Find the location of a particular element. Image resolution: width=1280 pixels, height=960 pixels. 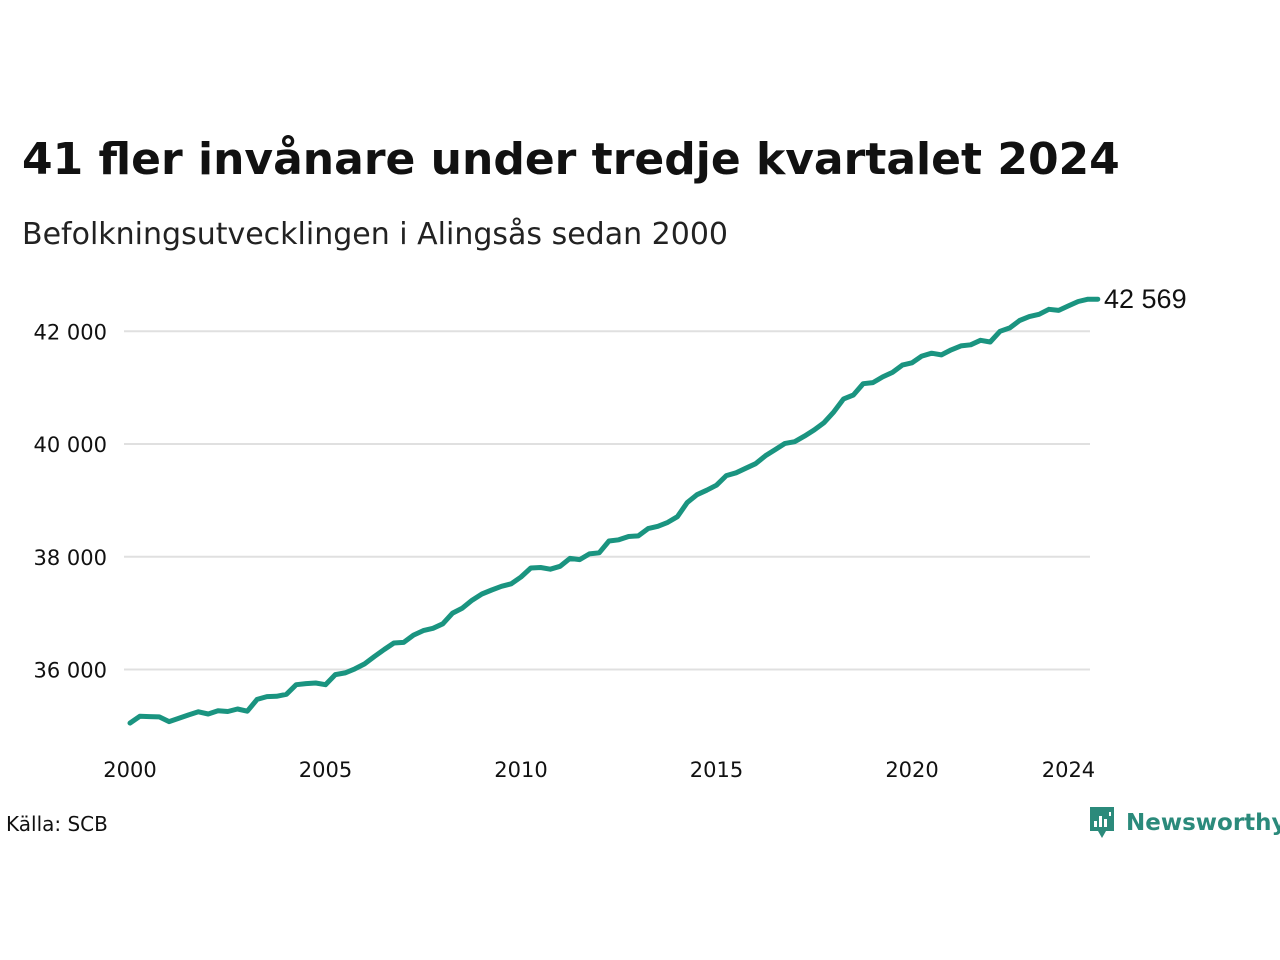

x-tick-label: 2000 is located at coordinates (129, 770).